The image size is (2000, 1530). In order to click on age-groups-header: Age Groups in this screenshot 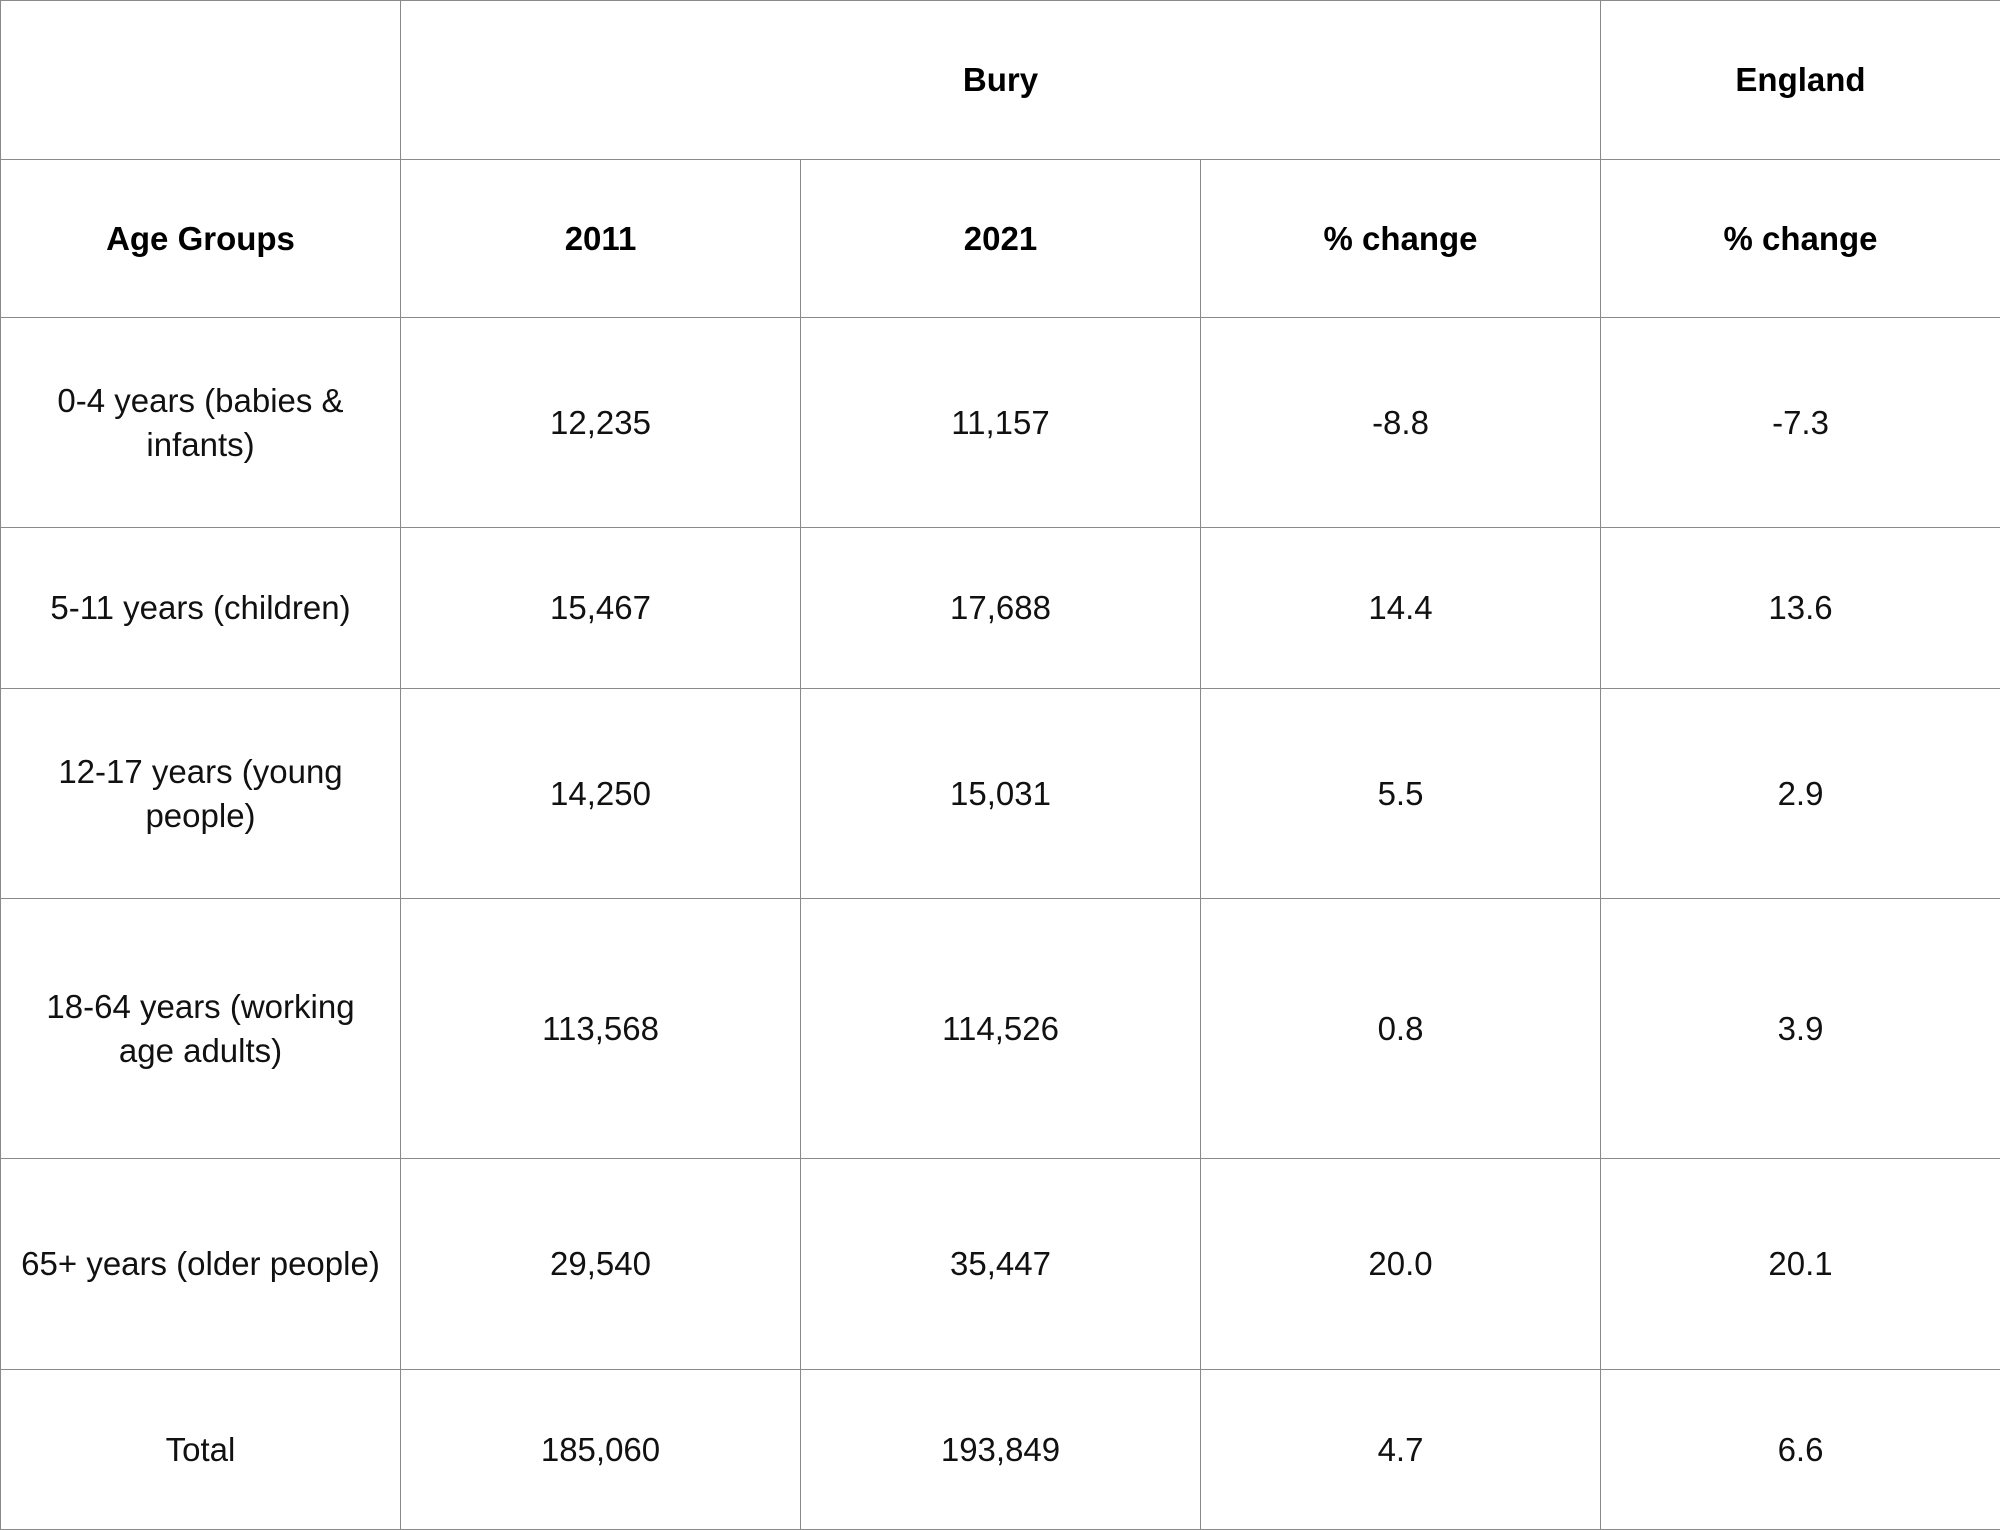, I will do `click(201, 239)`.